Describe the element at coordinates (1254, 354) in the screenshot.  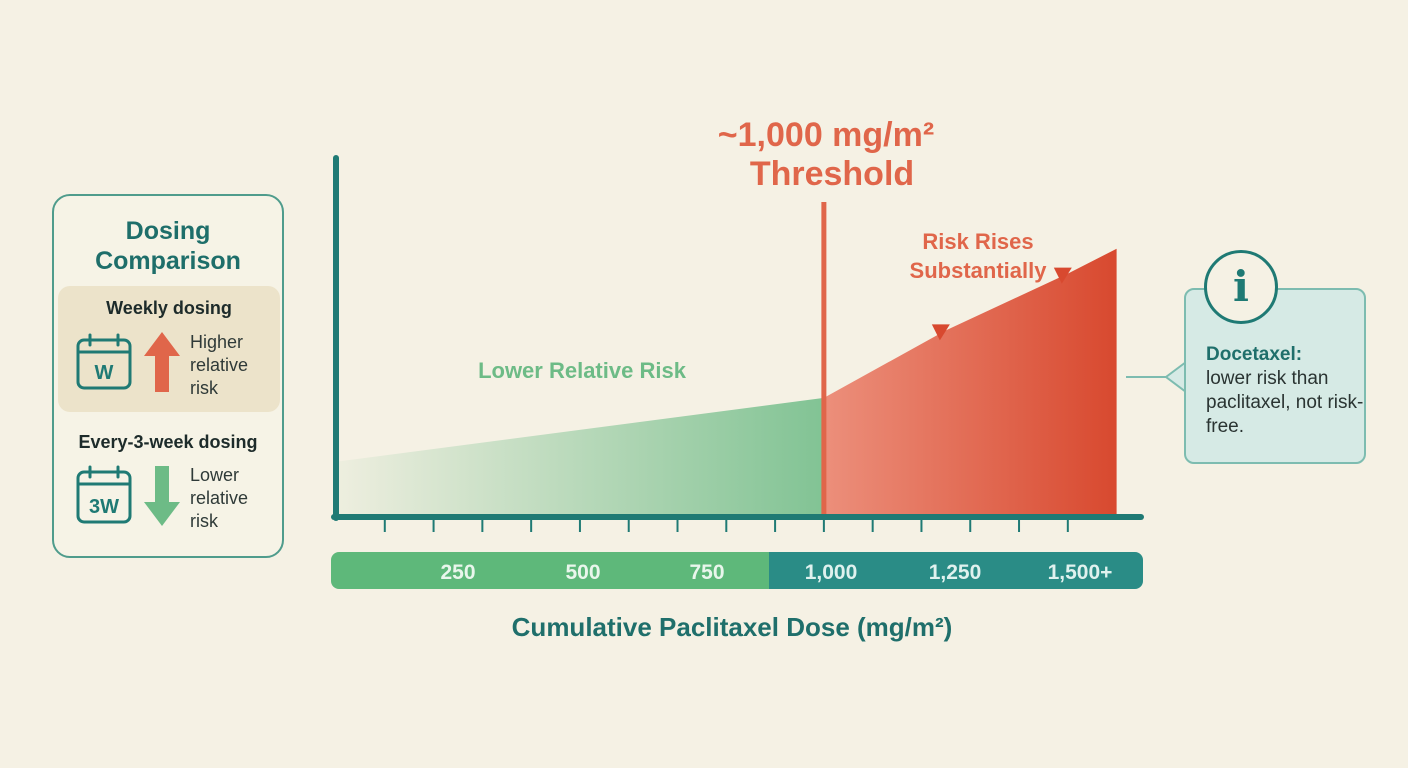
I see `callout-heading: Docetaxel:` at that location.